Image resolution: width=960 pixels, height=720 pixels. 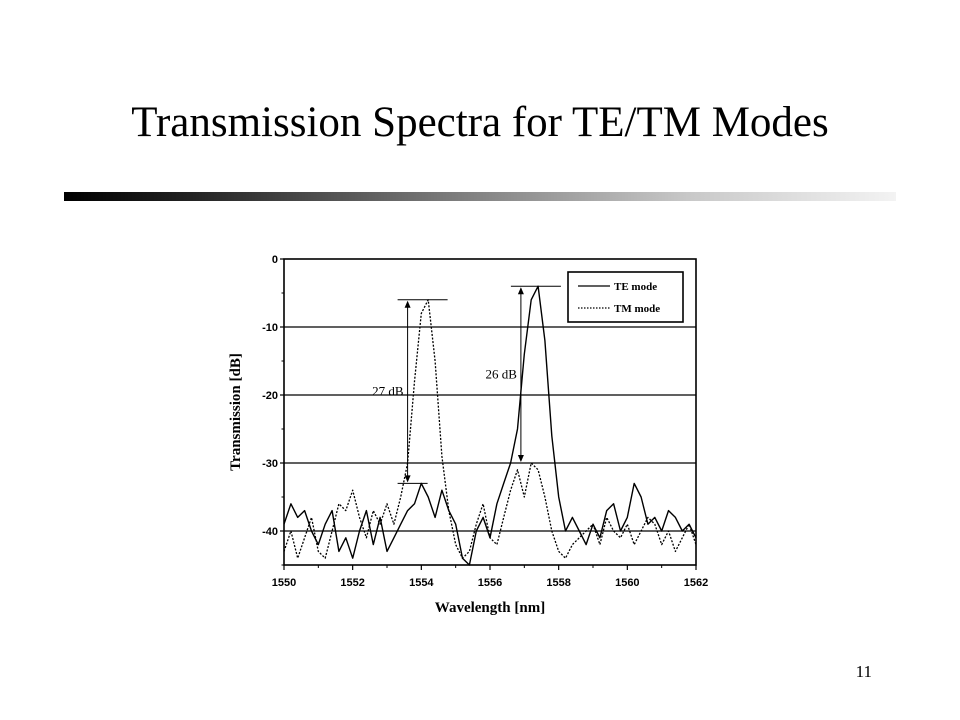 What do you see at coordinates (236, 412) in the screenshot?
I see `y-axis-title: Transmission [dB]` at bounding box center [236, 412].